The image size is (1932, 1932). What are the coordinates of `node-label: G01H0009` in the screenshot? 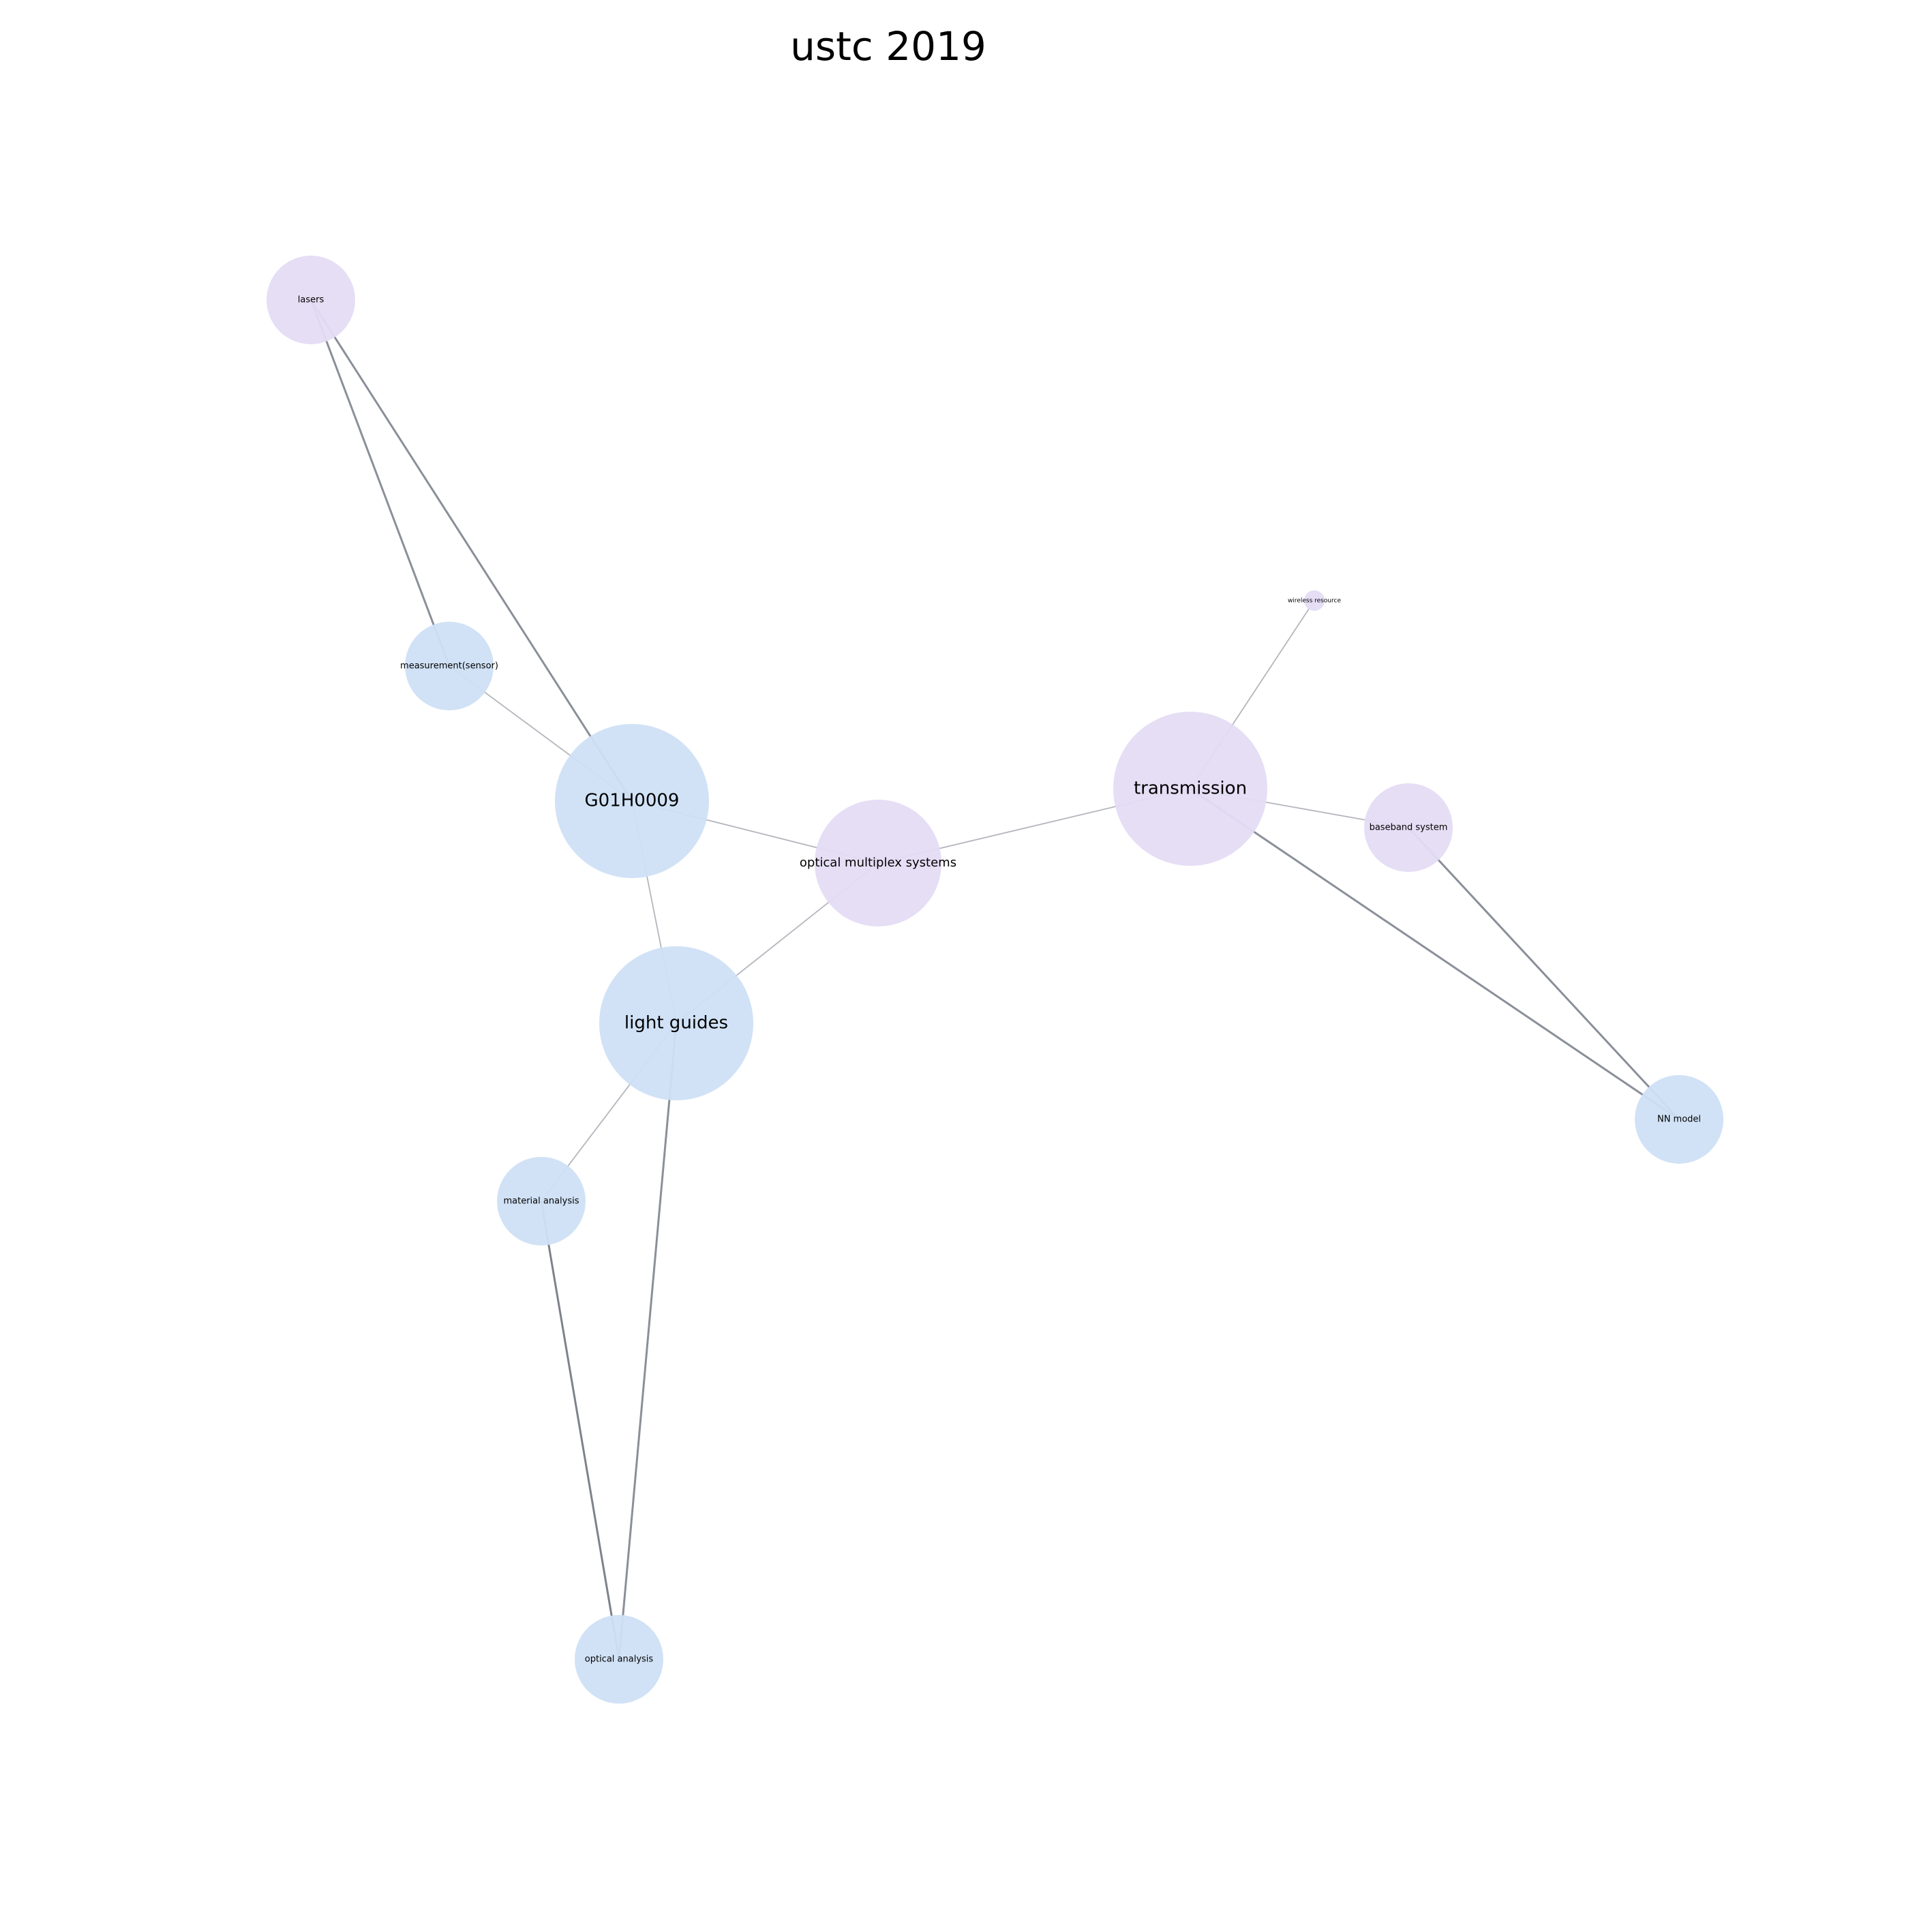 It's located at (632, 801).